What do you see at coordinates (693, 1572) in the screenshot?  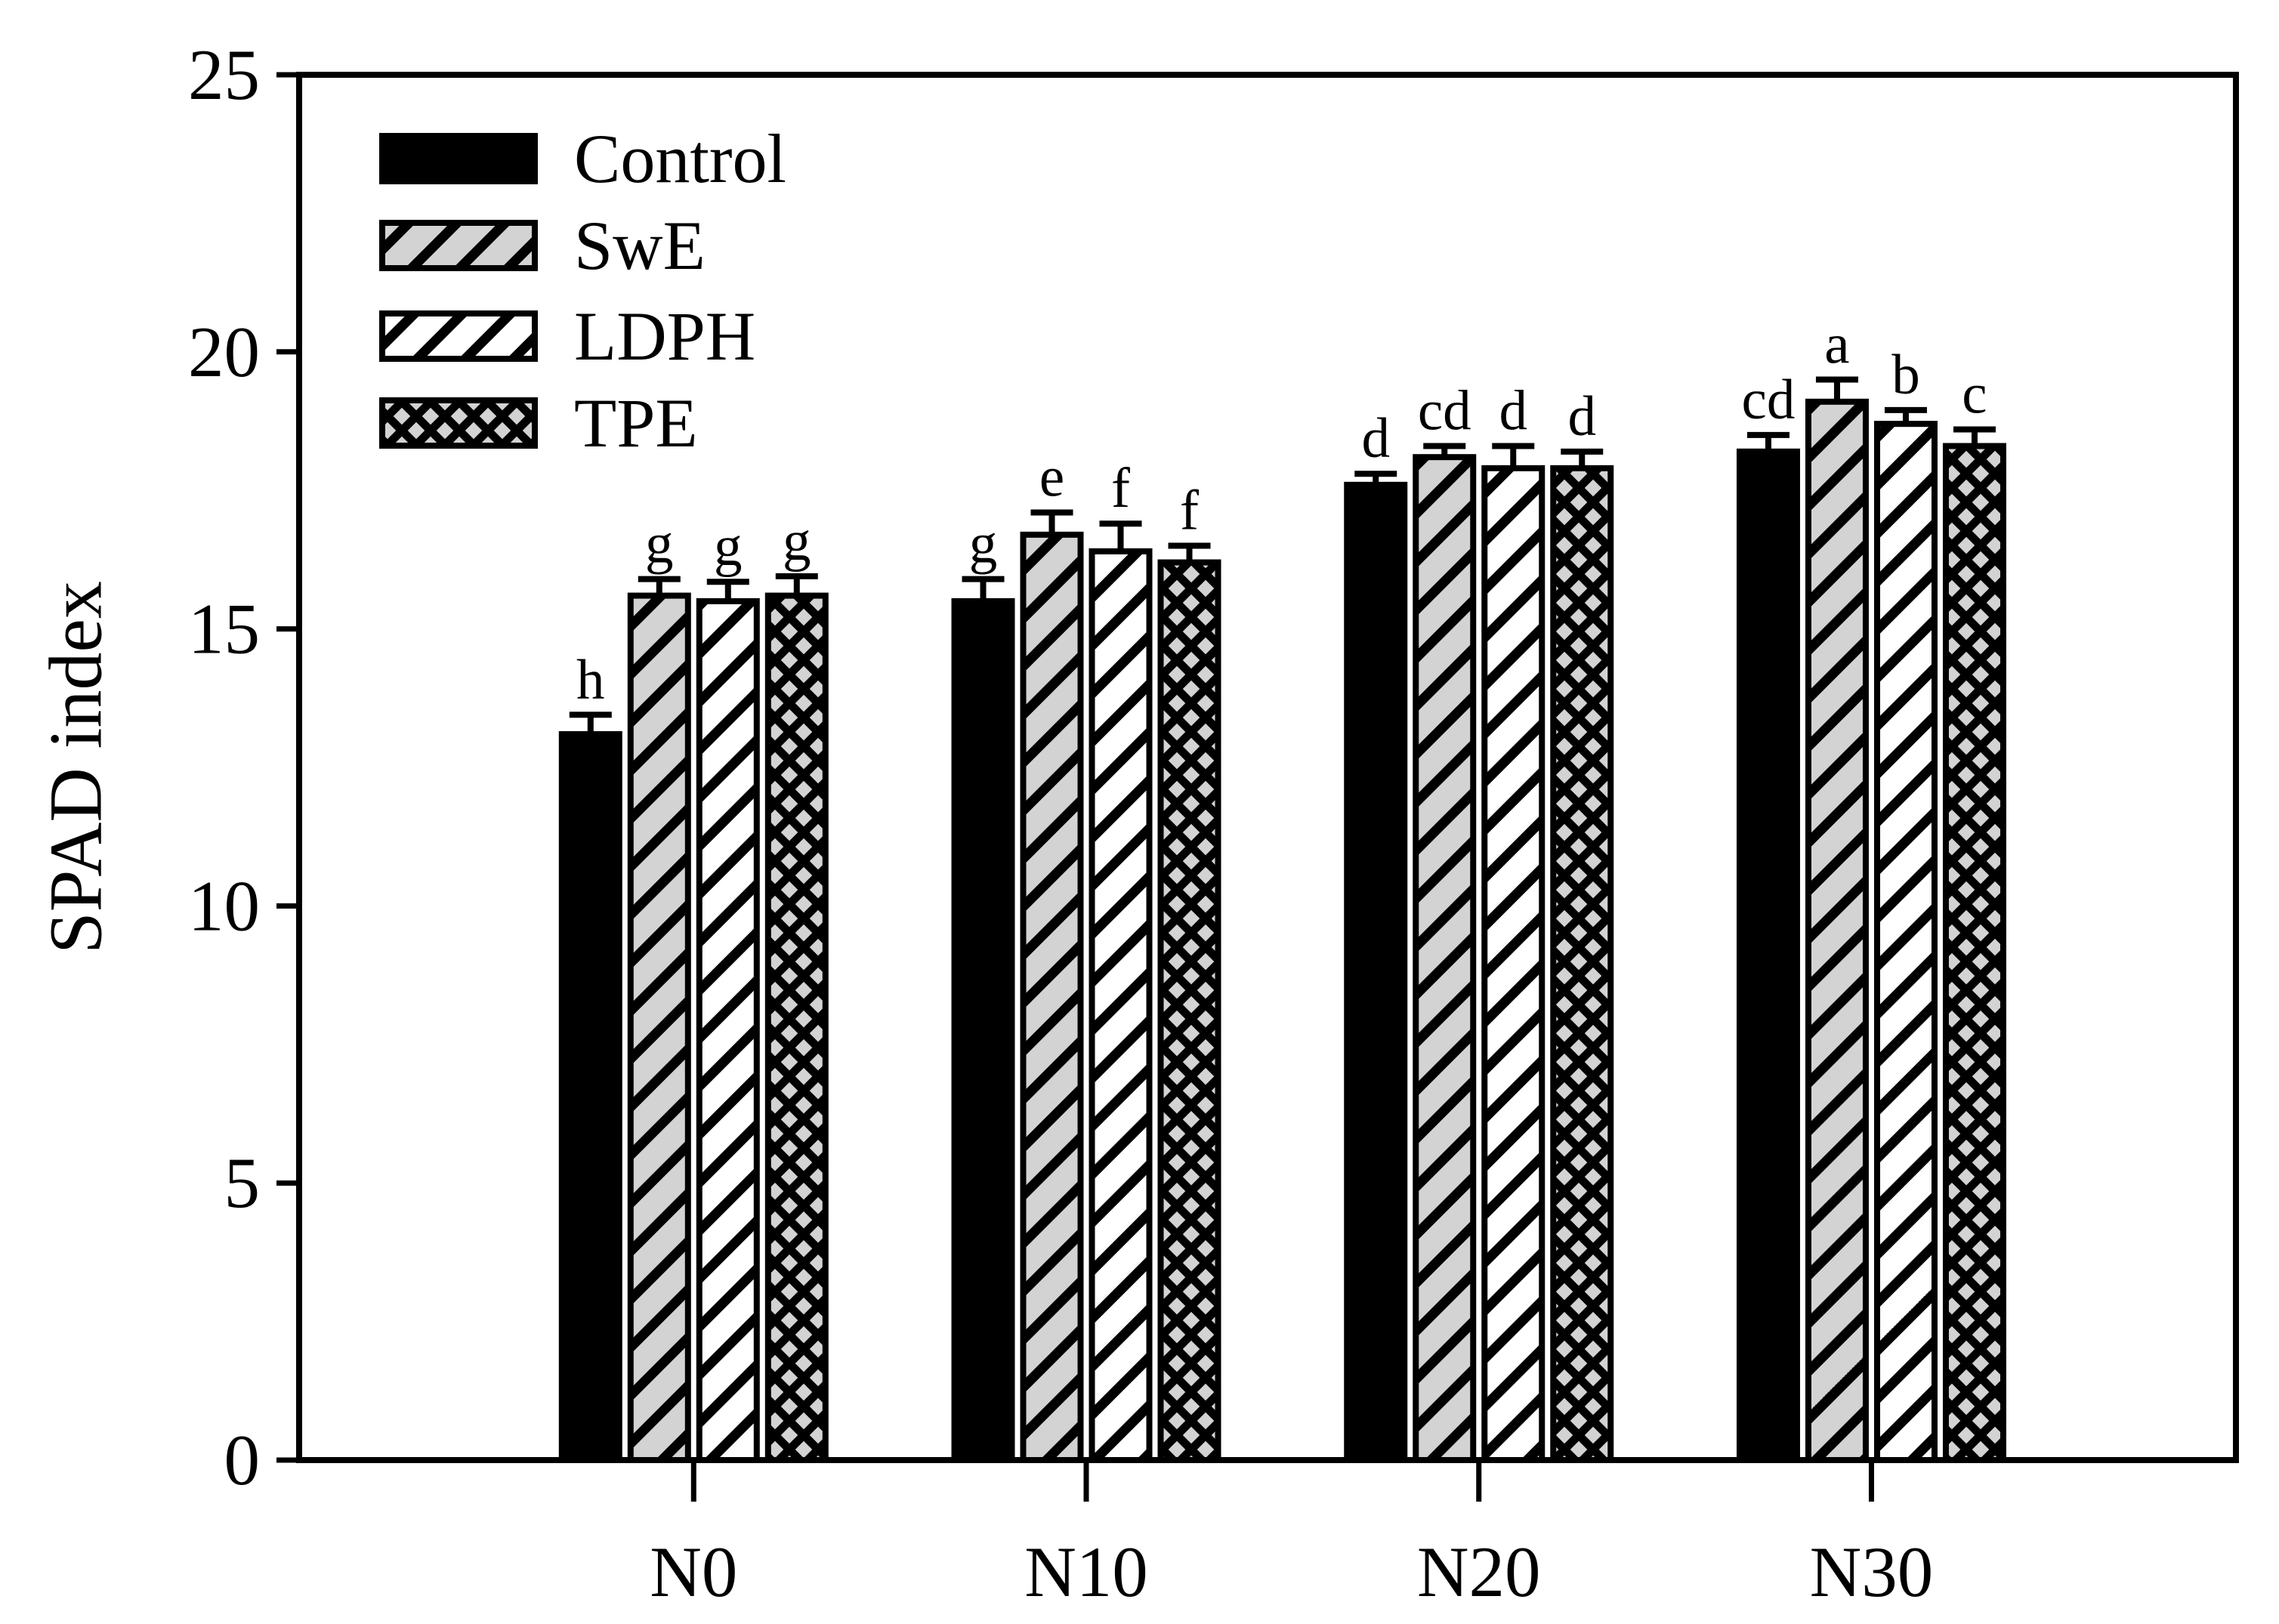 I see `x-tick-label-N0: N0` at bounding box center [693, 1572].